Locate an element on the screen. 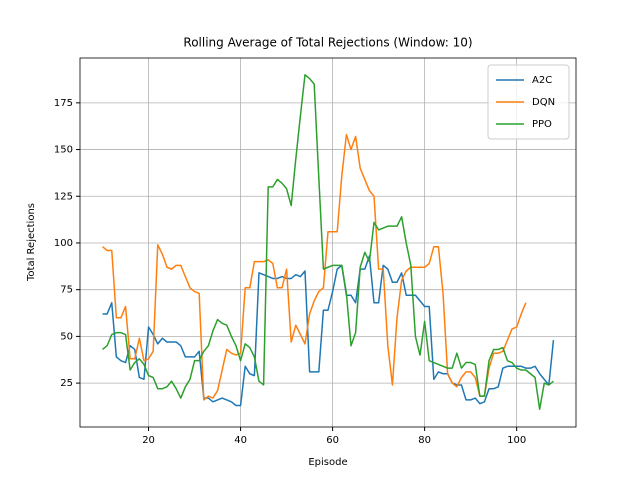 The width and height of the screenshot is (640, 480). y-tick-label: 100 is located at coordinates (63, 243).